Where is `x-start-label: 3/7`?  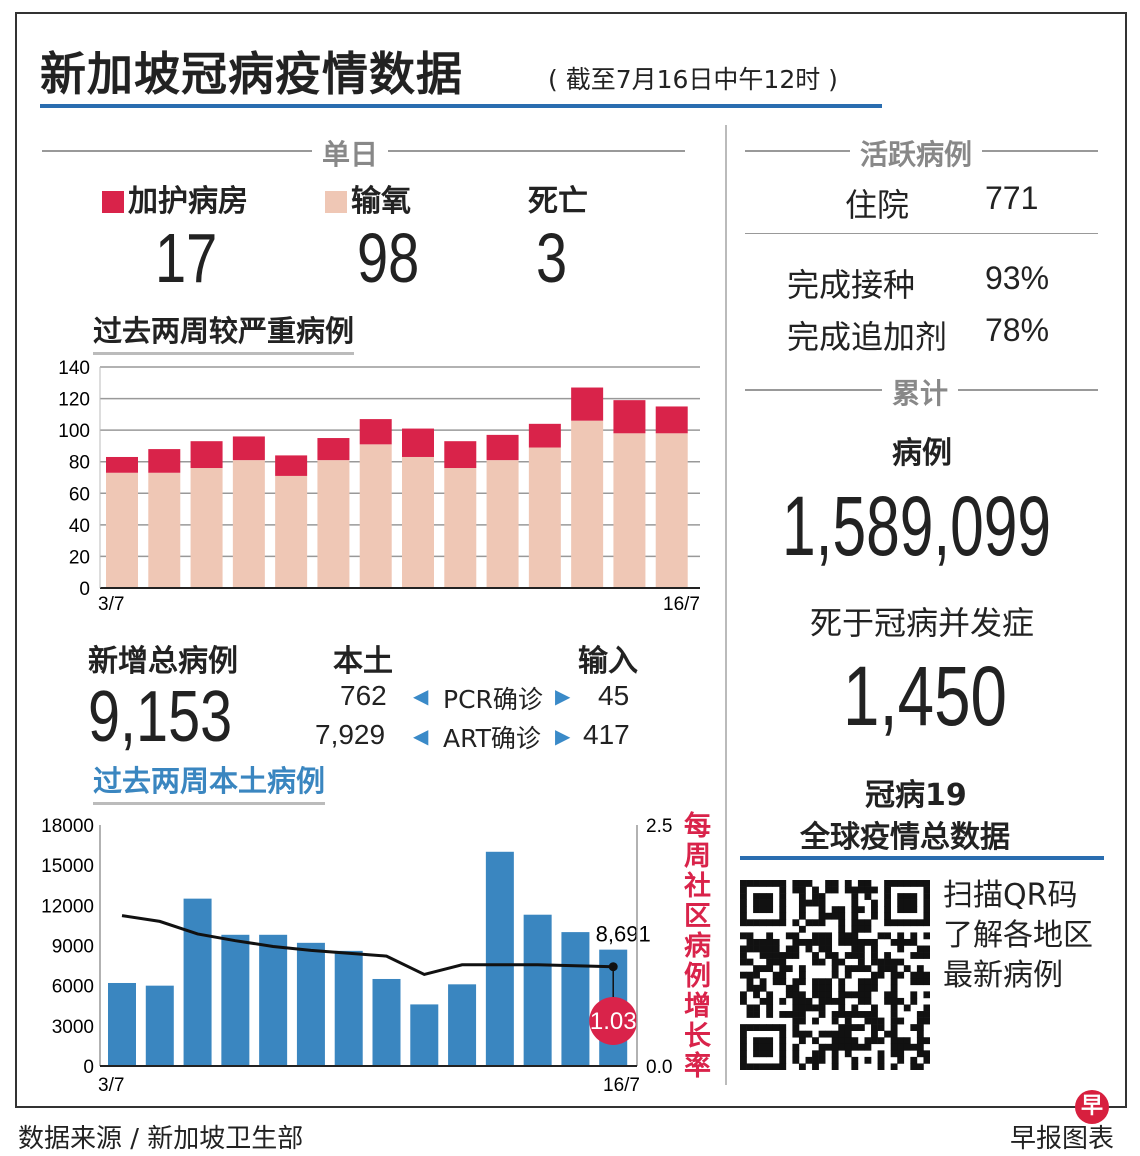 x-start-label: 3/7 is located at coordinates (111, 604).